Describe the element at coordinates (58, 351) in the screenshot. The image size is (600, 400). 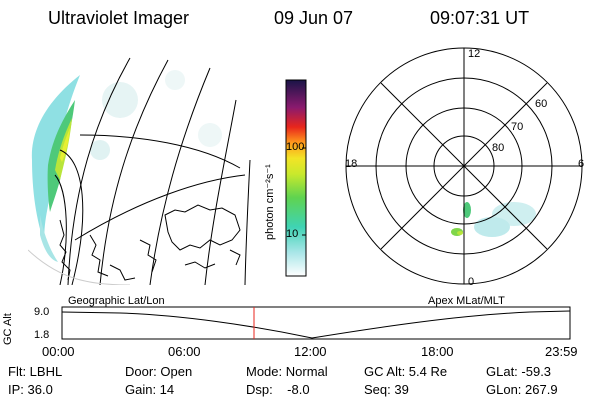
I see `x-tick-0000: 00:00` at that location.